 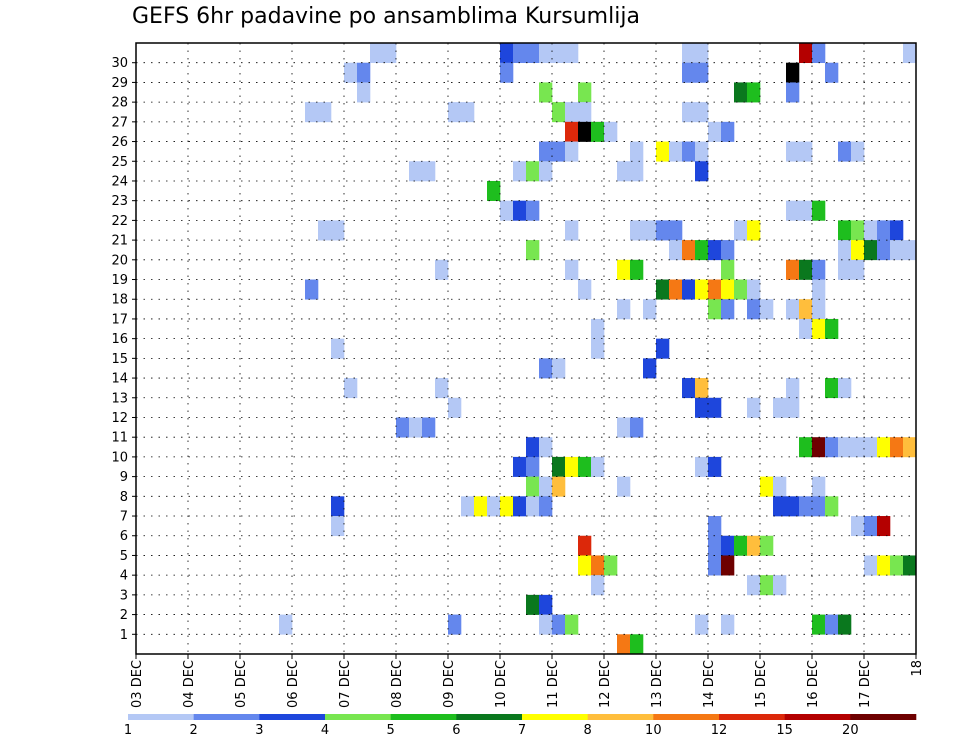 I want to click on y-tick-label: 30, so click(x=119, y=63).